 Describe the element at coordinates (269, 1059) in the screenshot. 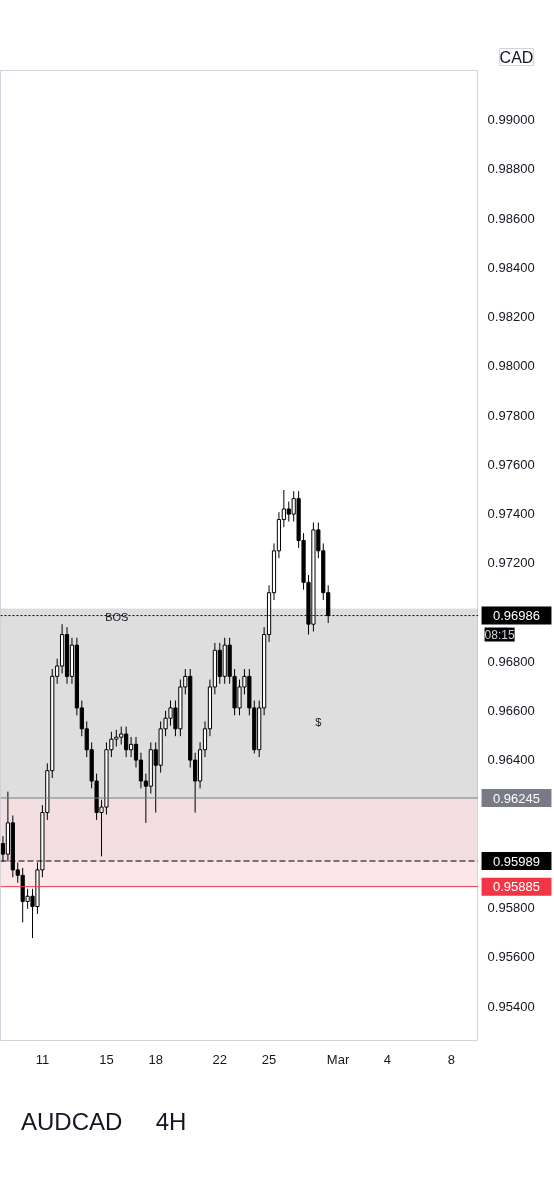

I see `x-tick-label: 25` at that location.